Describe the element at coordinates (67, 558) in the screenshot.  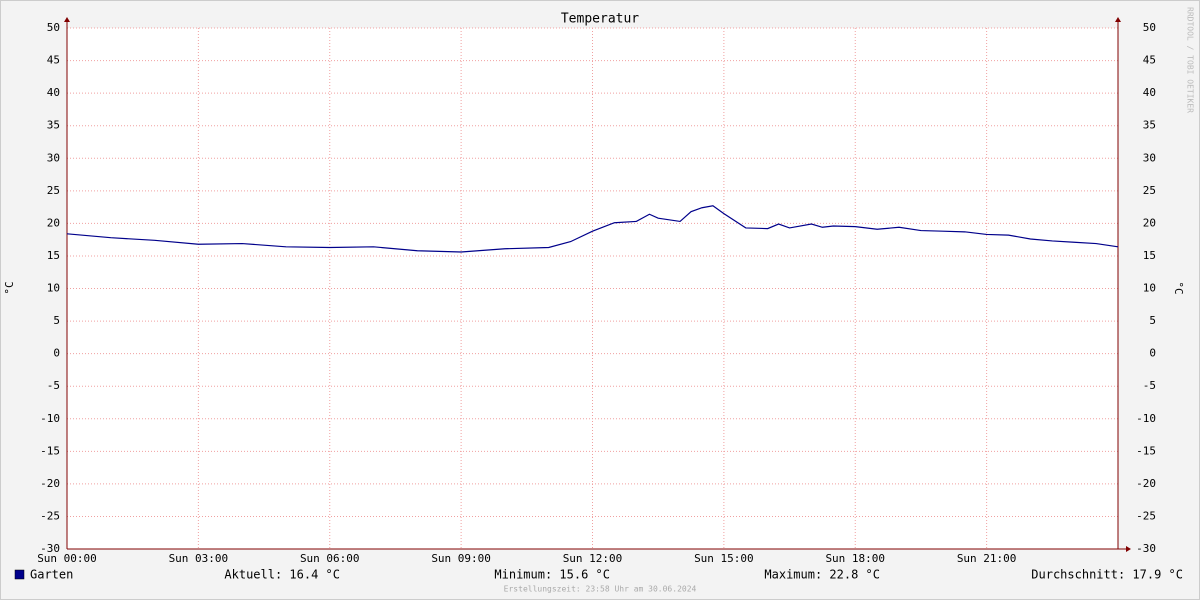
I see `x-tick-label: Sun 00:00` at that location.